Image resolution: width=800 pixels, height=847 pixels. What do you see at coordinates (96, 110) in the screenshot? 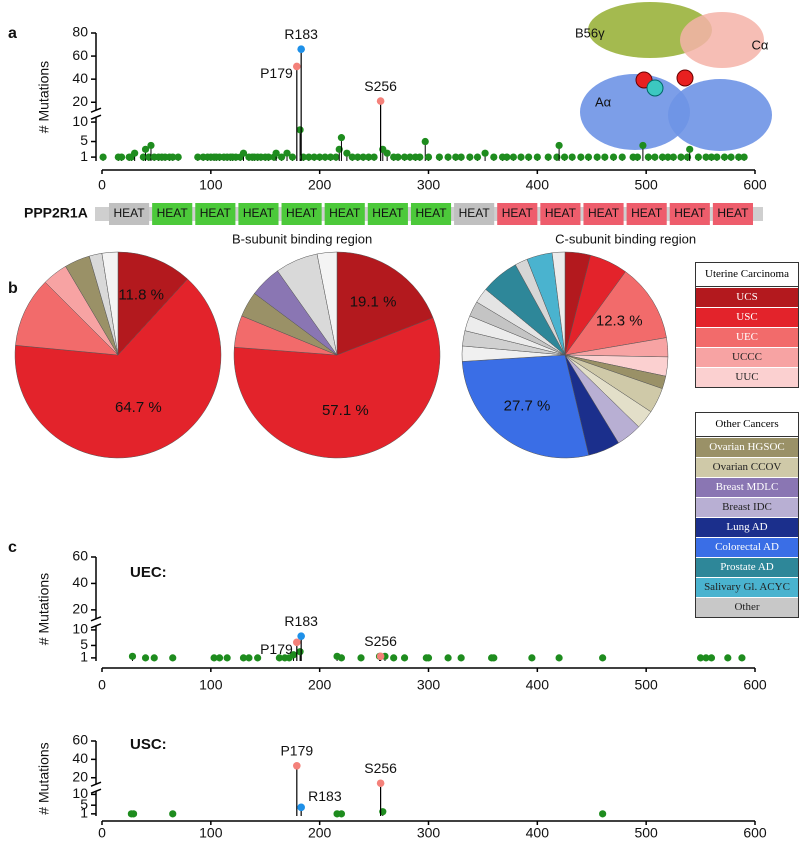
I see `axis-break` at bounding box center [96, 110].